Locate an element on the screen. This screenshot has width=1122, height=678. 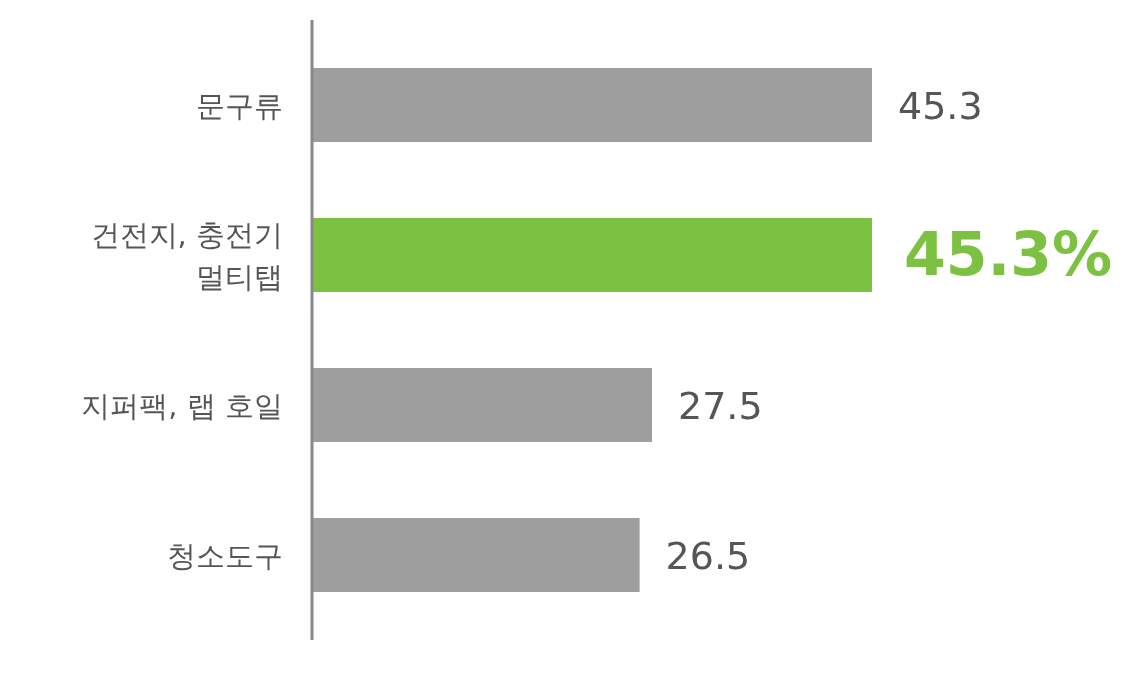
y-tick-label: 문구류 is located at coordinates (239, 106).